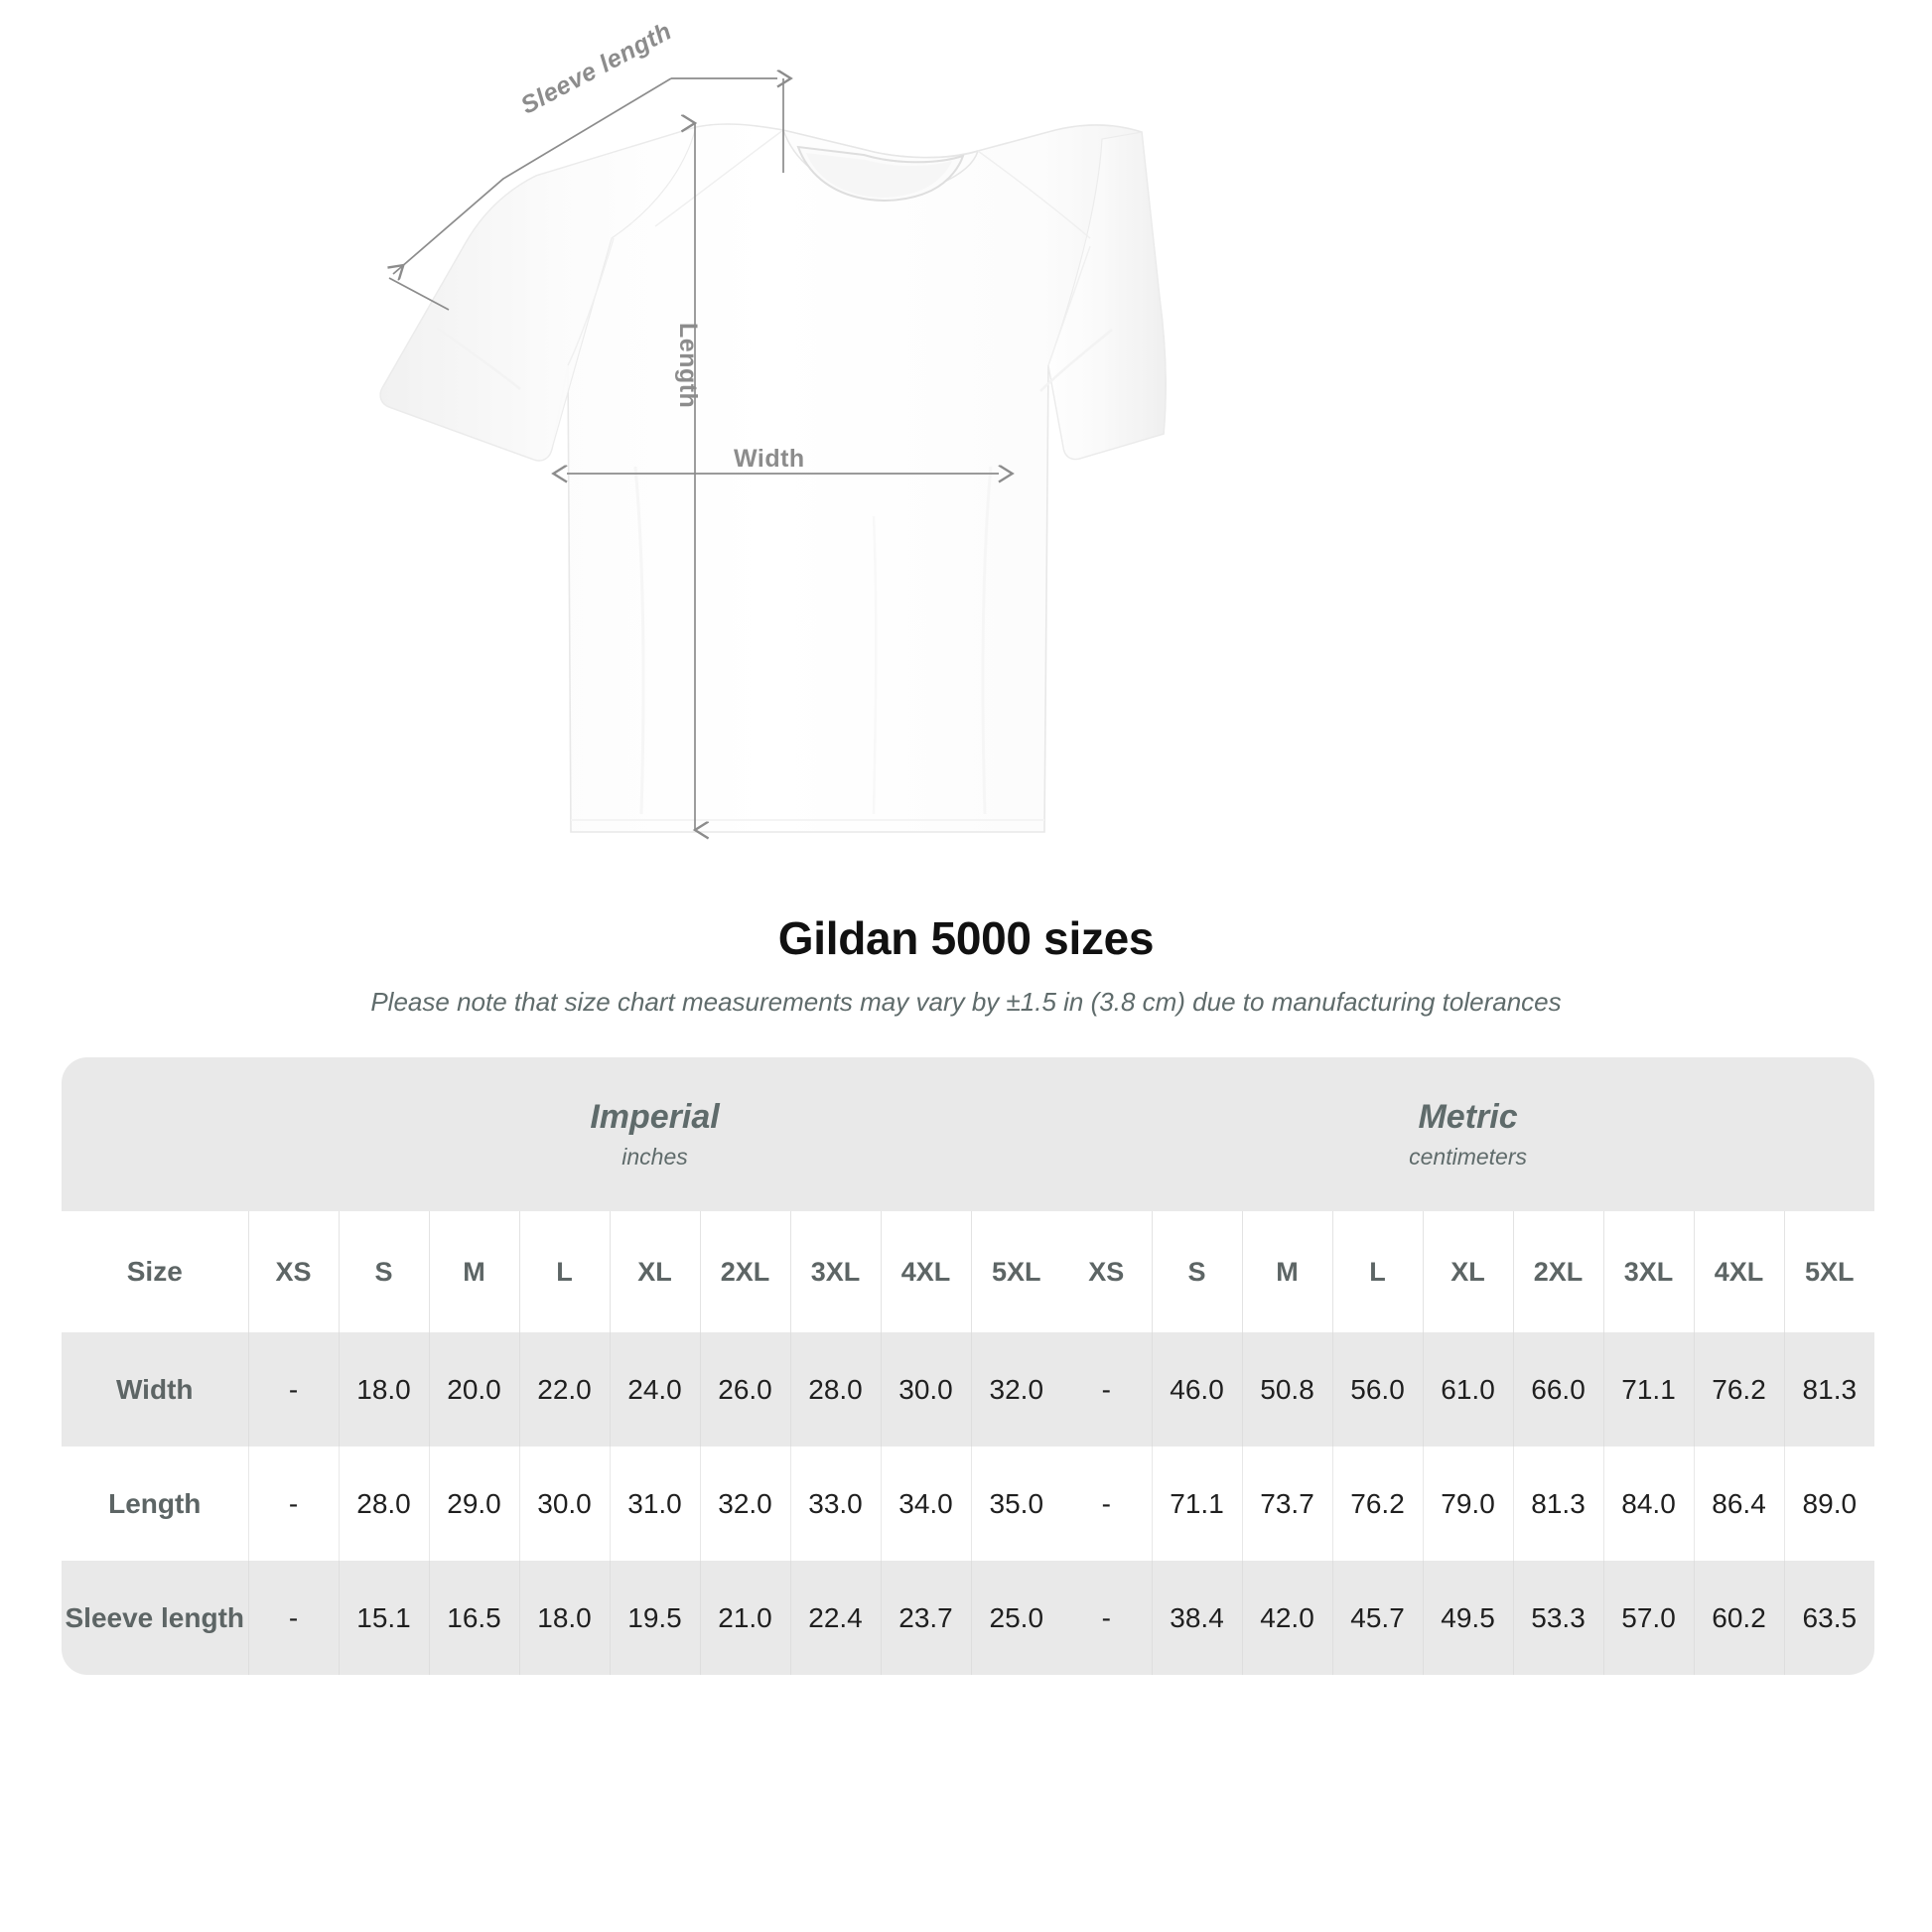 This screenshot has width=1932, height=1932. What do you see at coordinates (1016, 1271) in the screenshot?
I see `size-header-imperial-5xl: 5XL` at bounding box center [1016, 1271].